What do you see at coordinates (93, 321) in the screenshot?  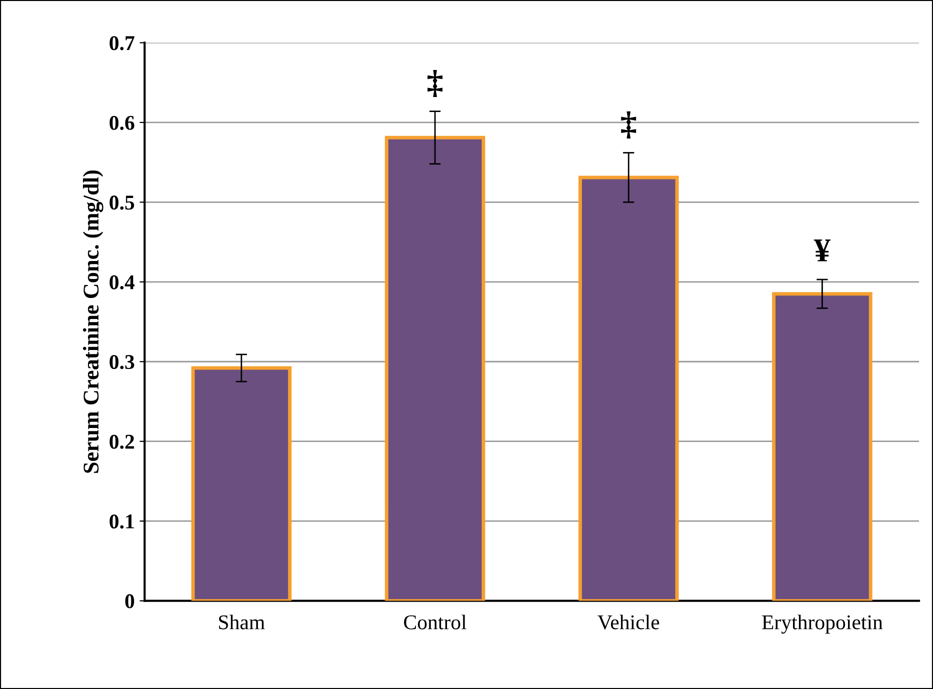 I see `y-axis-title: Serum Creatinine Conc. (mg/dl)` at bounding box center [93, 321].